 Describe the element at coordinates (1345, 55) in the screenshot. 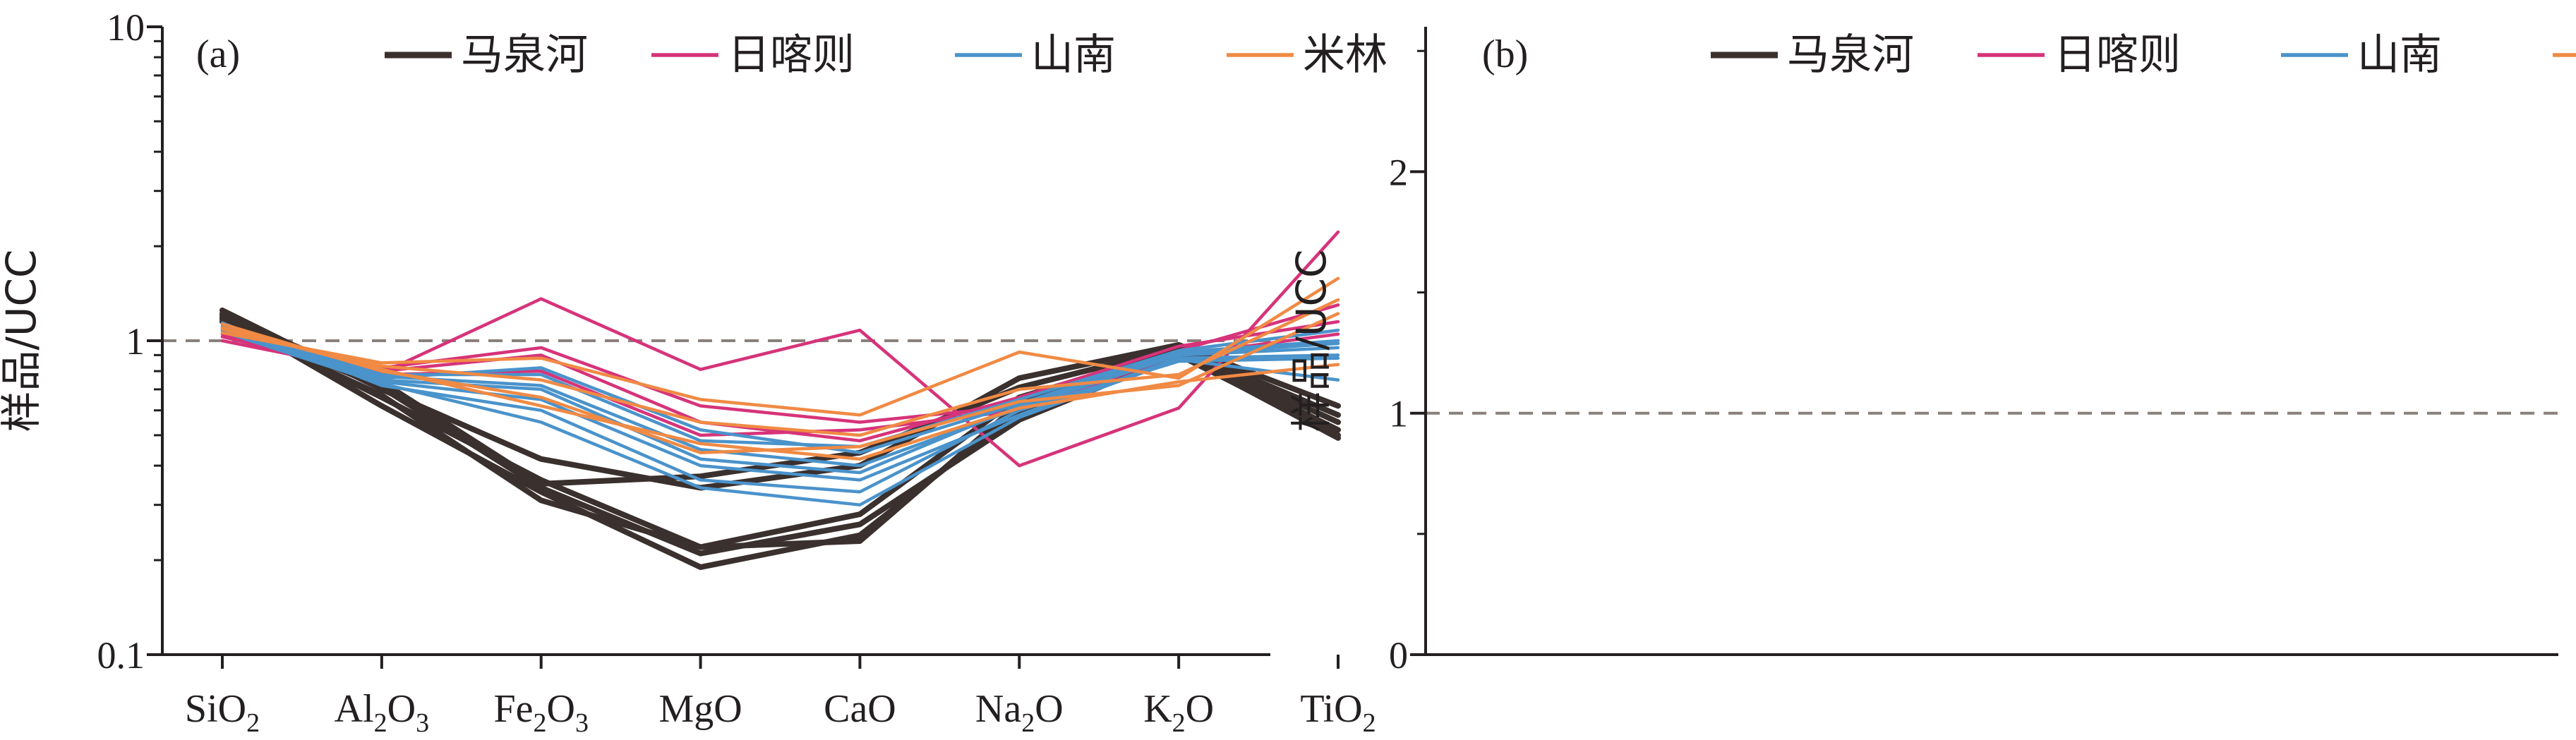

I see `legend-label: 米林` at that location.